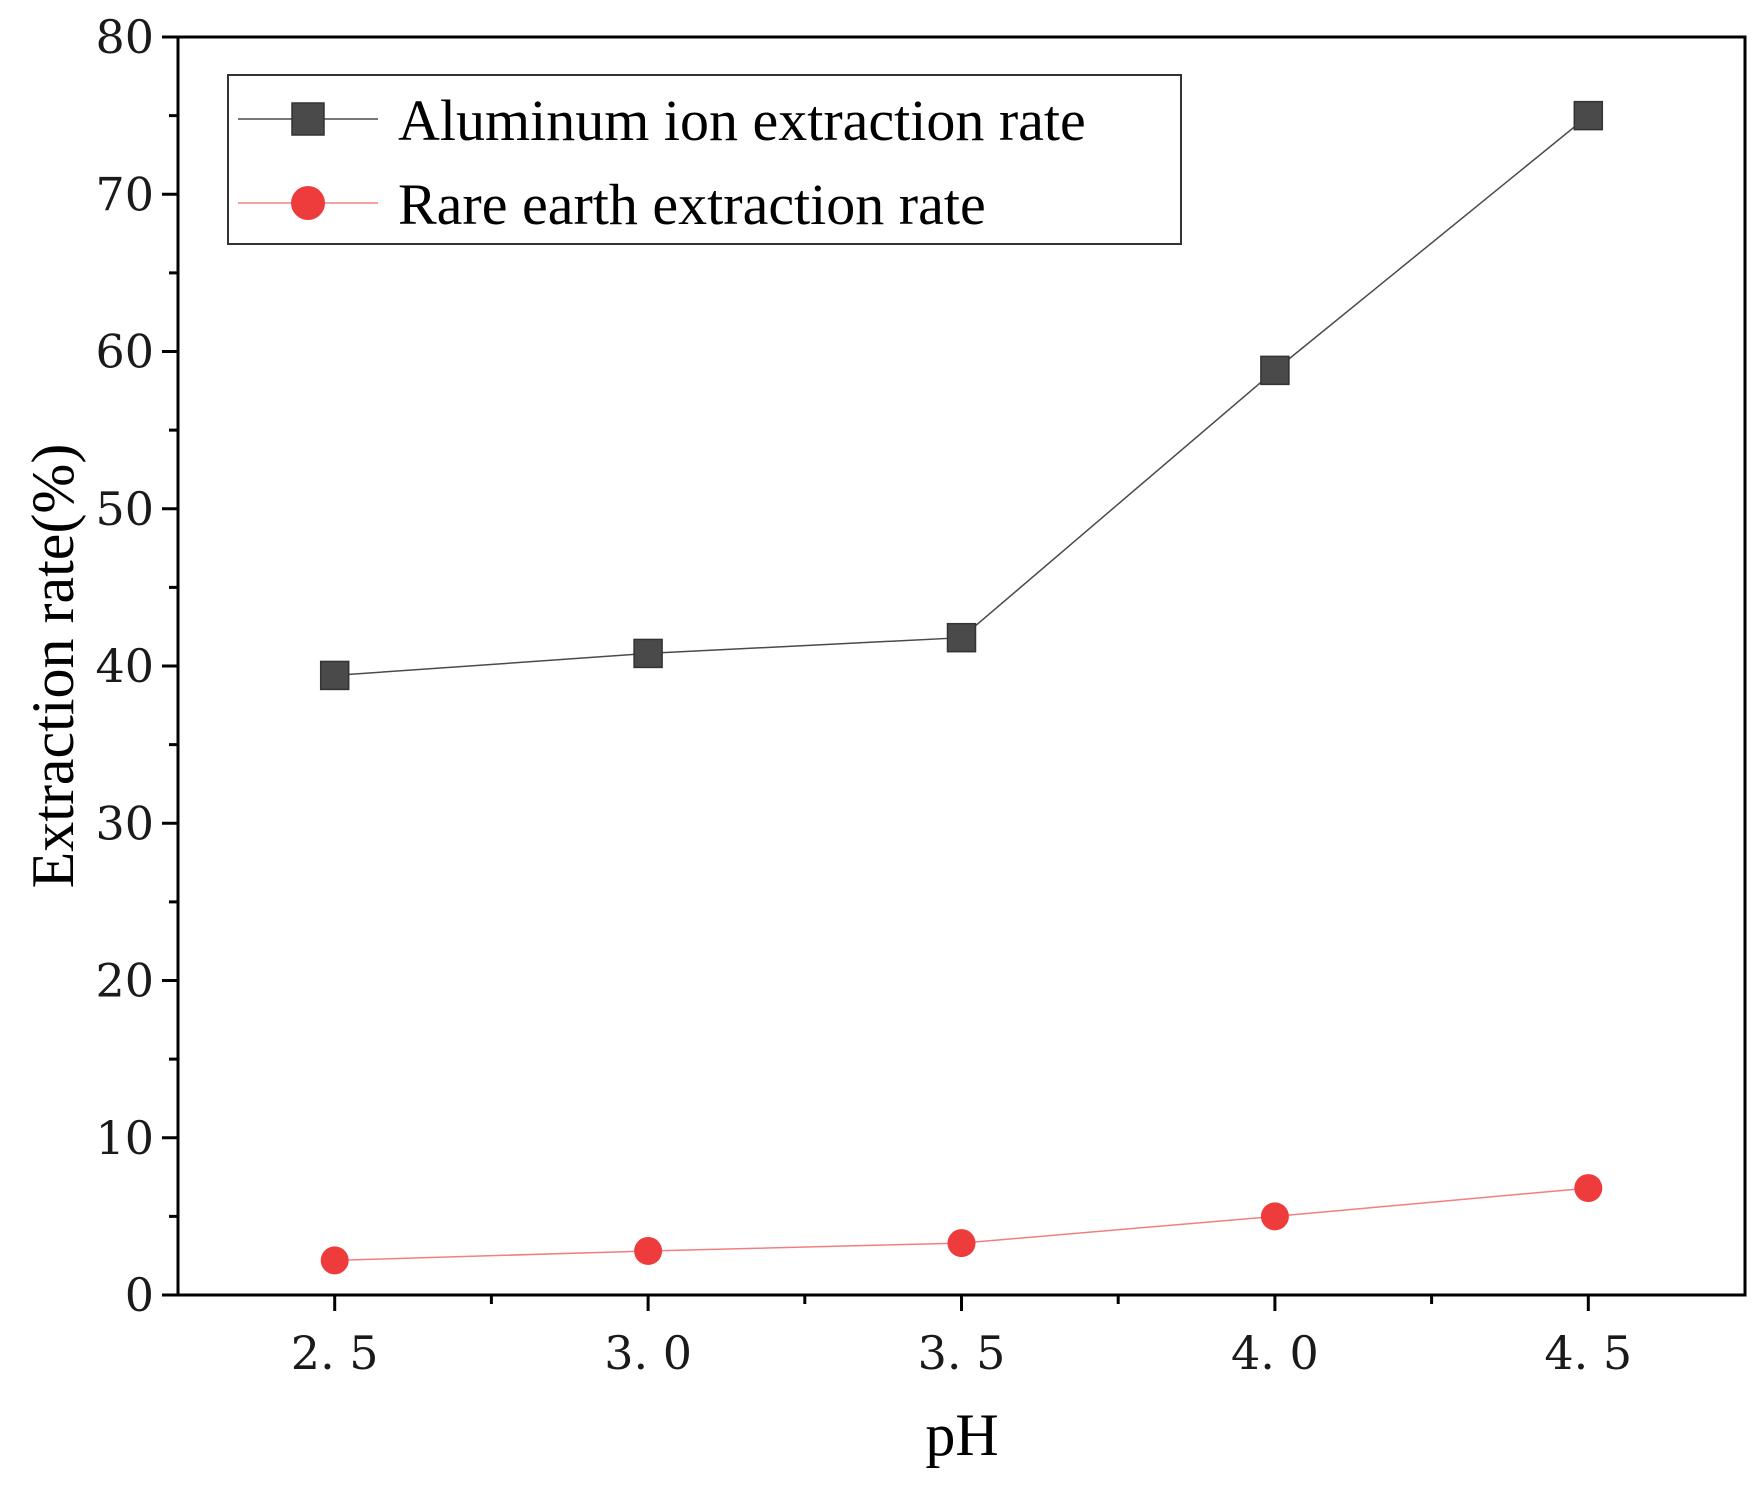  I want to click on y-tick-label: 10, so click(124, 1138).